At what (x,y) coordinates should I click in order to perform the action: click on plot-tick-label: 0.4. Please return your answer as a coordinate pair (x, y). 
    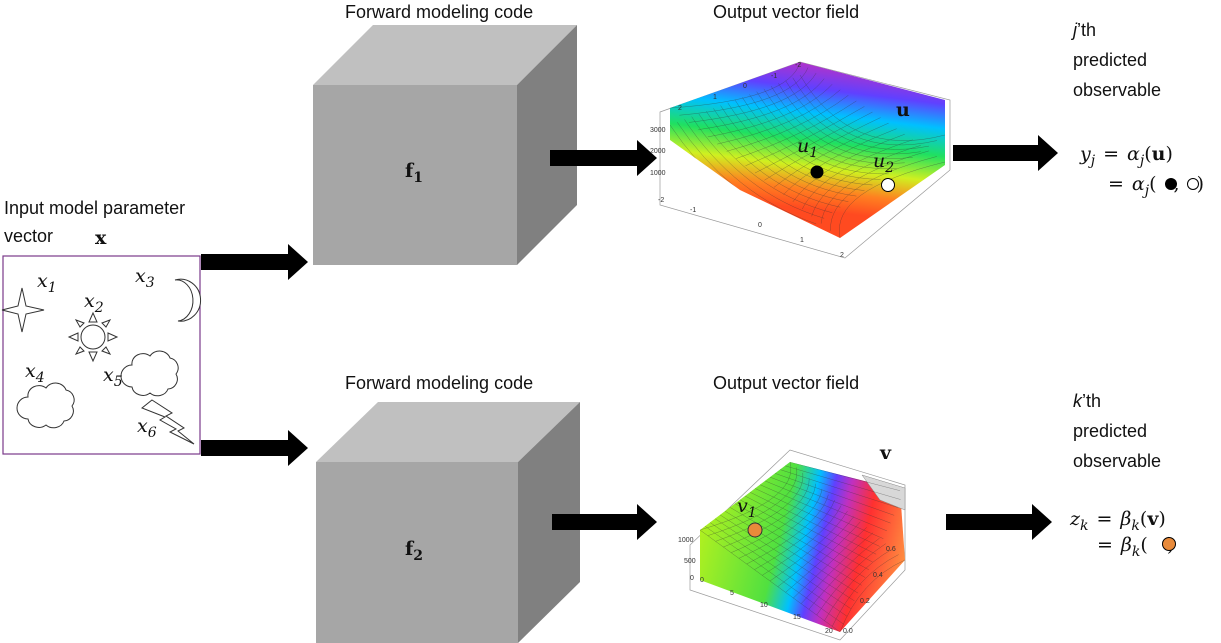
    Looking at the image, I should click on (878, 575).